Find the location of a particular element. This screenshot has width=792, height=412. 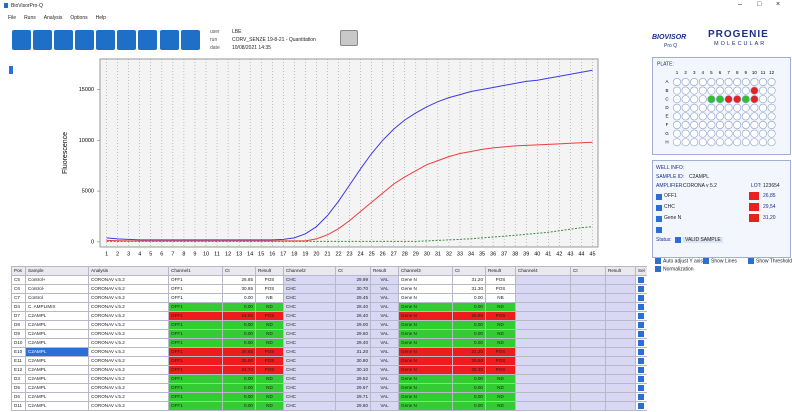

column-header: Result is located at coordinates (500, 271).